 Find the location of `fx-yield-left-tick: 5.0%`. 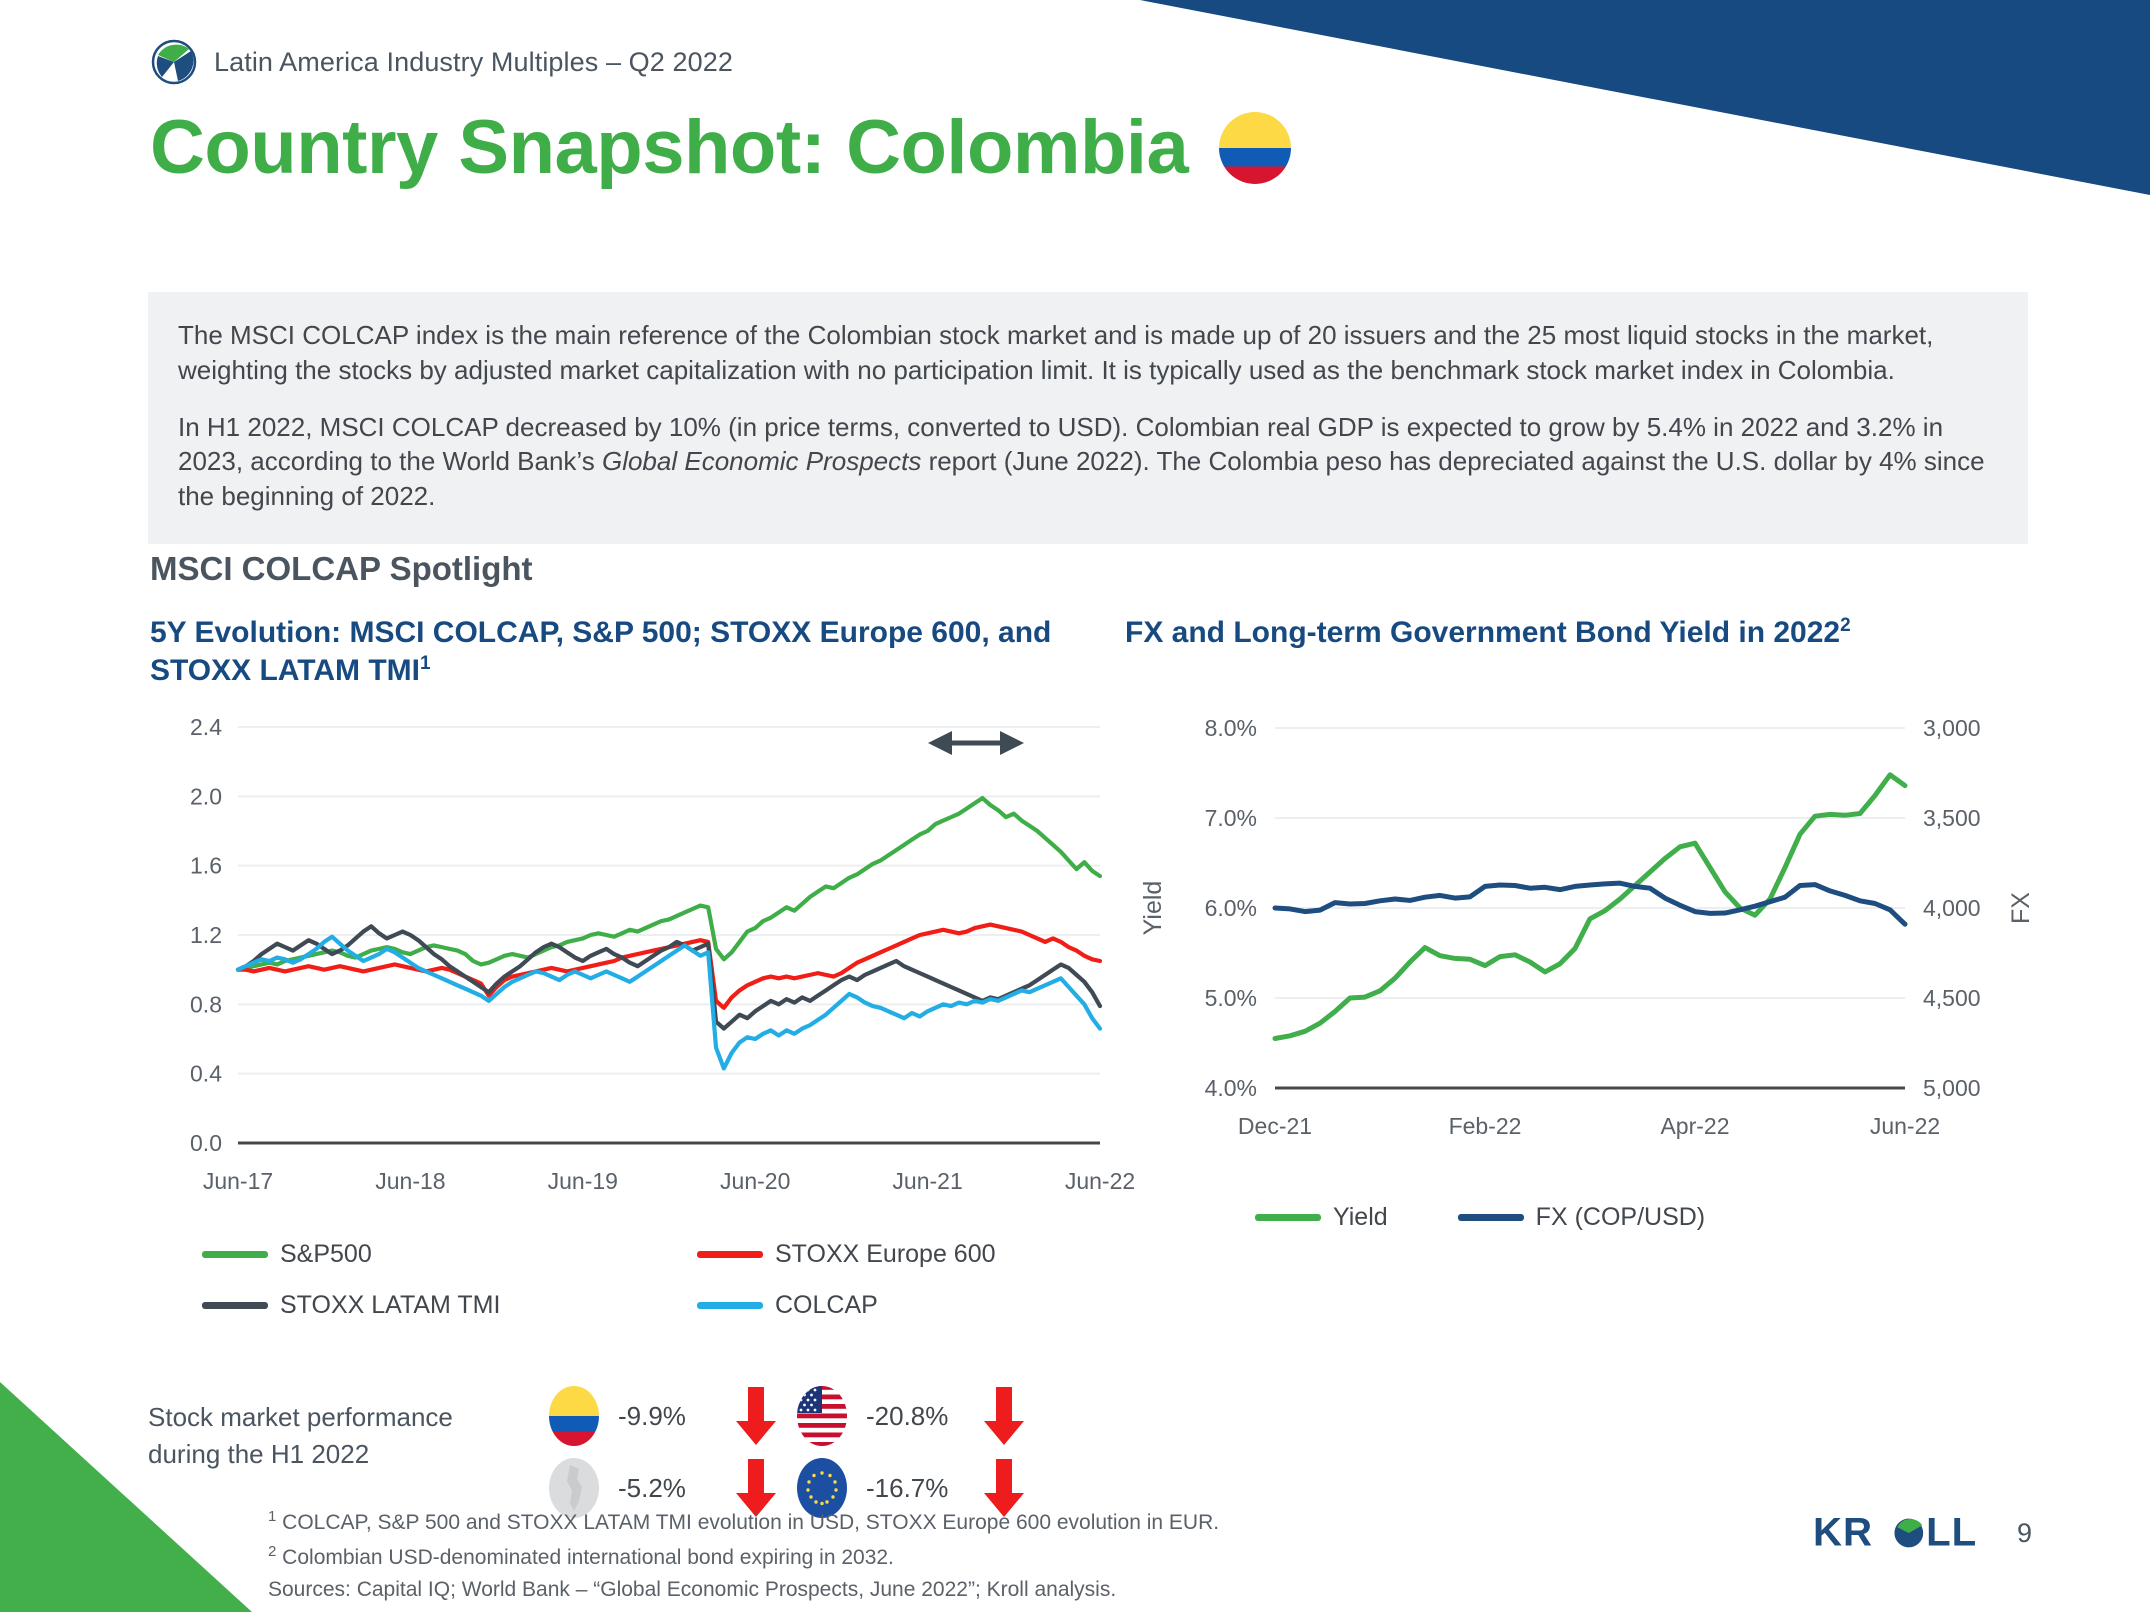

fx-yield-left-tick: 5.0% is located at coordinates (1231, 998).